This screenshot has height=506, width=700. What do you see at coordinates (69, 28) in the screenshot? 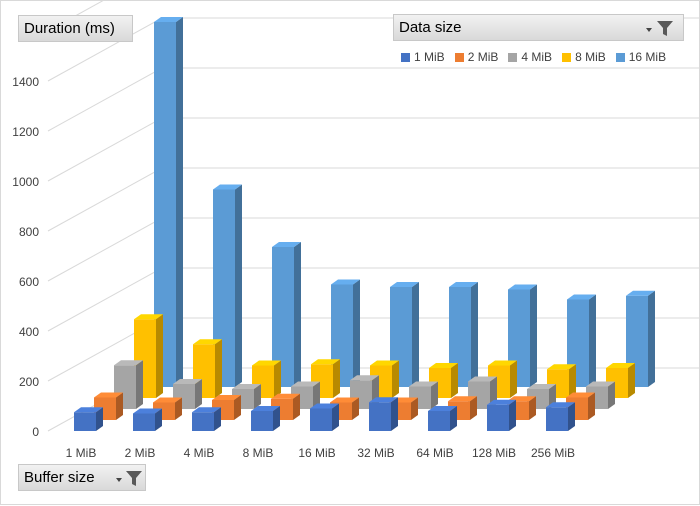
I see `value-field-label: Duration (ms)` at bounding box center [69, 28].